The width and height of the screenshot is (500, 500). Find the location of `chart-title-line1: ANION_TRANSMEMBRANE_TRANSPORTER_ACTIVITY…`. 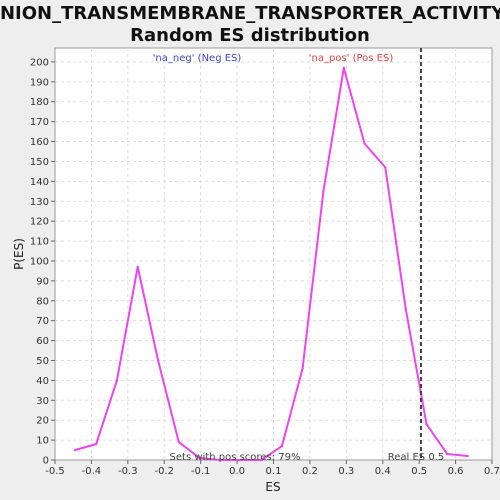

chart-title-line1: ANION_TRANSMEMBRANE_TRANSPORTER_ACTIVITY… is located at coordinates (250, 13).